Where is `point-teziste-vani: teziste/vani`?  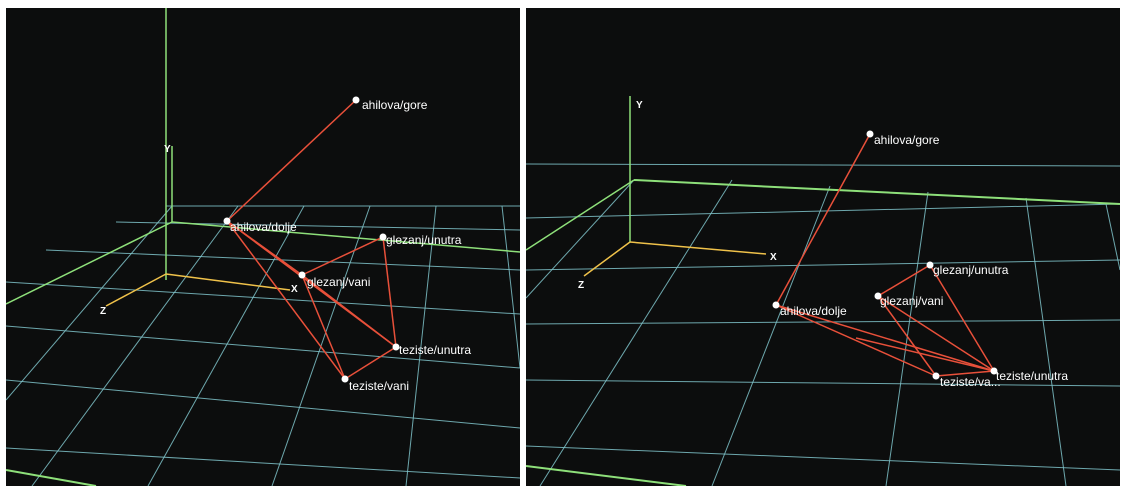
point-teziste-vani: teziste/vani is located at coordinates (375, 384).